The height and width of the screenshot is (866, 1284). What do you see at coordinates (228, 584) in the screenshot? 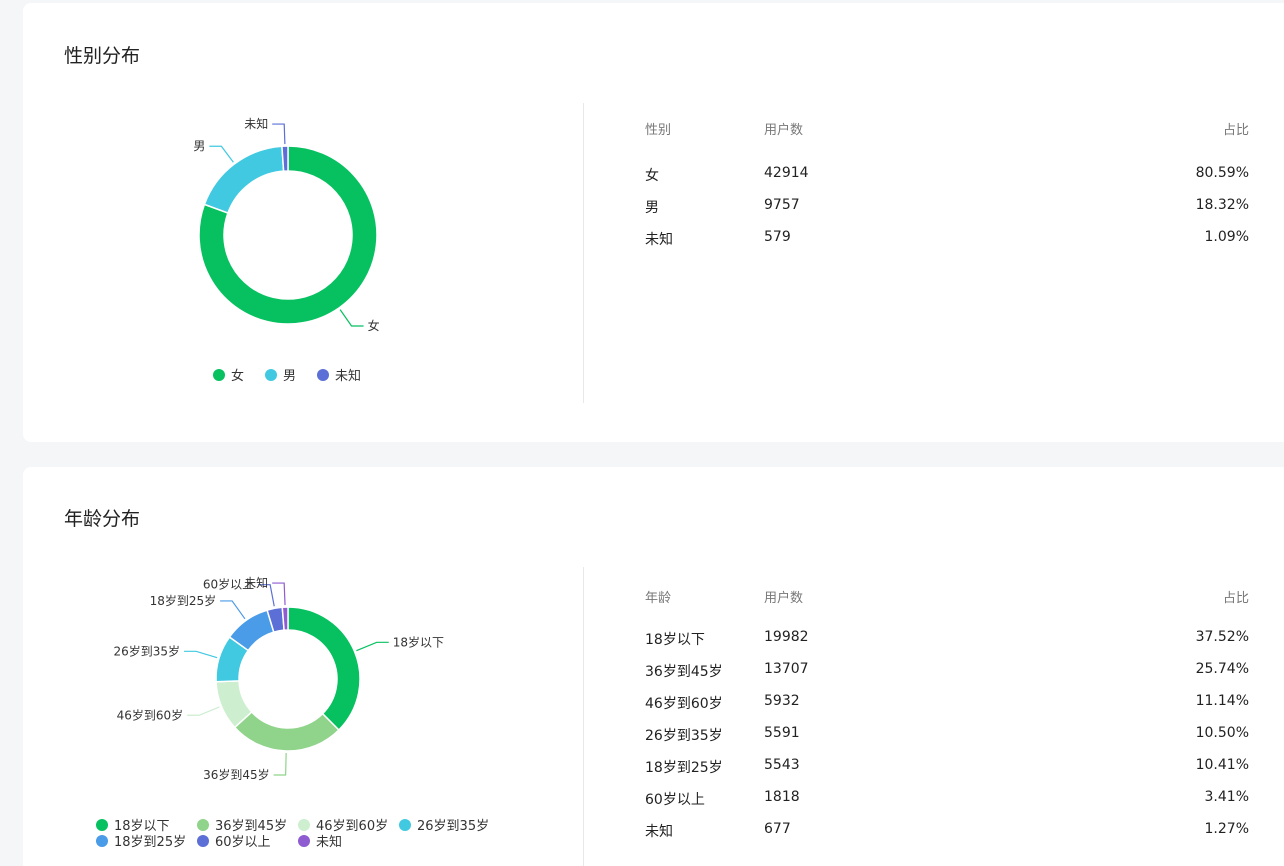
I see `slice-label: 60岁以上` at bounding box center [228, 584].